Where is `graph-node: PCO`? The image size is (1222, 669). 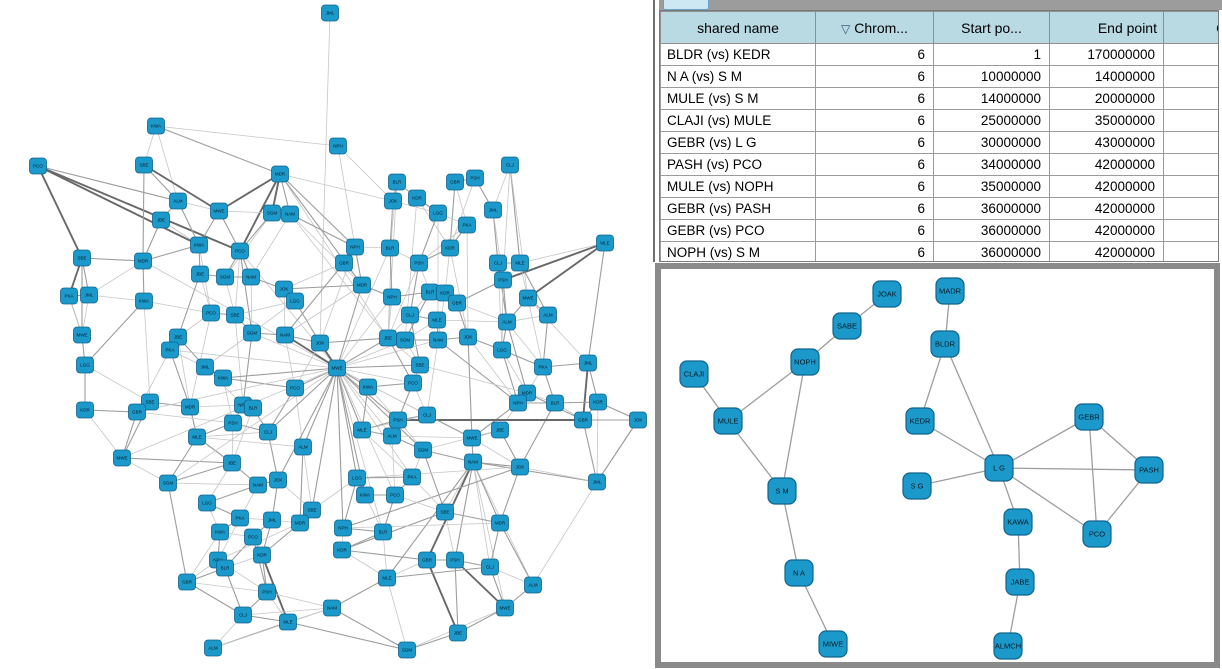
graph-node: PCO is located at coordinates (1097, 534).